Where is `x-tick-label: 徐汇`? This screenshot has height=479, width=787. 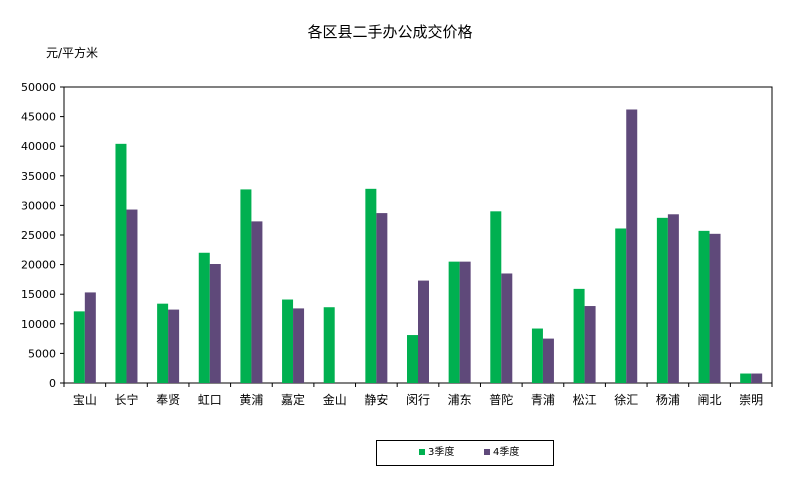
x-tick-label: 徐汇 is located at coordinates (626, 399).